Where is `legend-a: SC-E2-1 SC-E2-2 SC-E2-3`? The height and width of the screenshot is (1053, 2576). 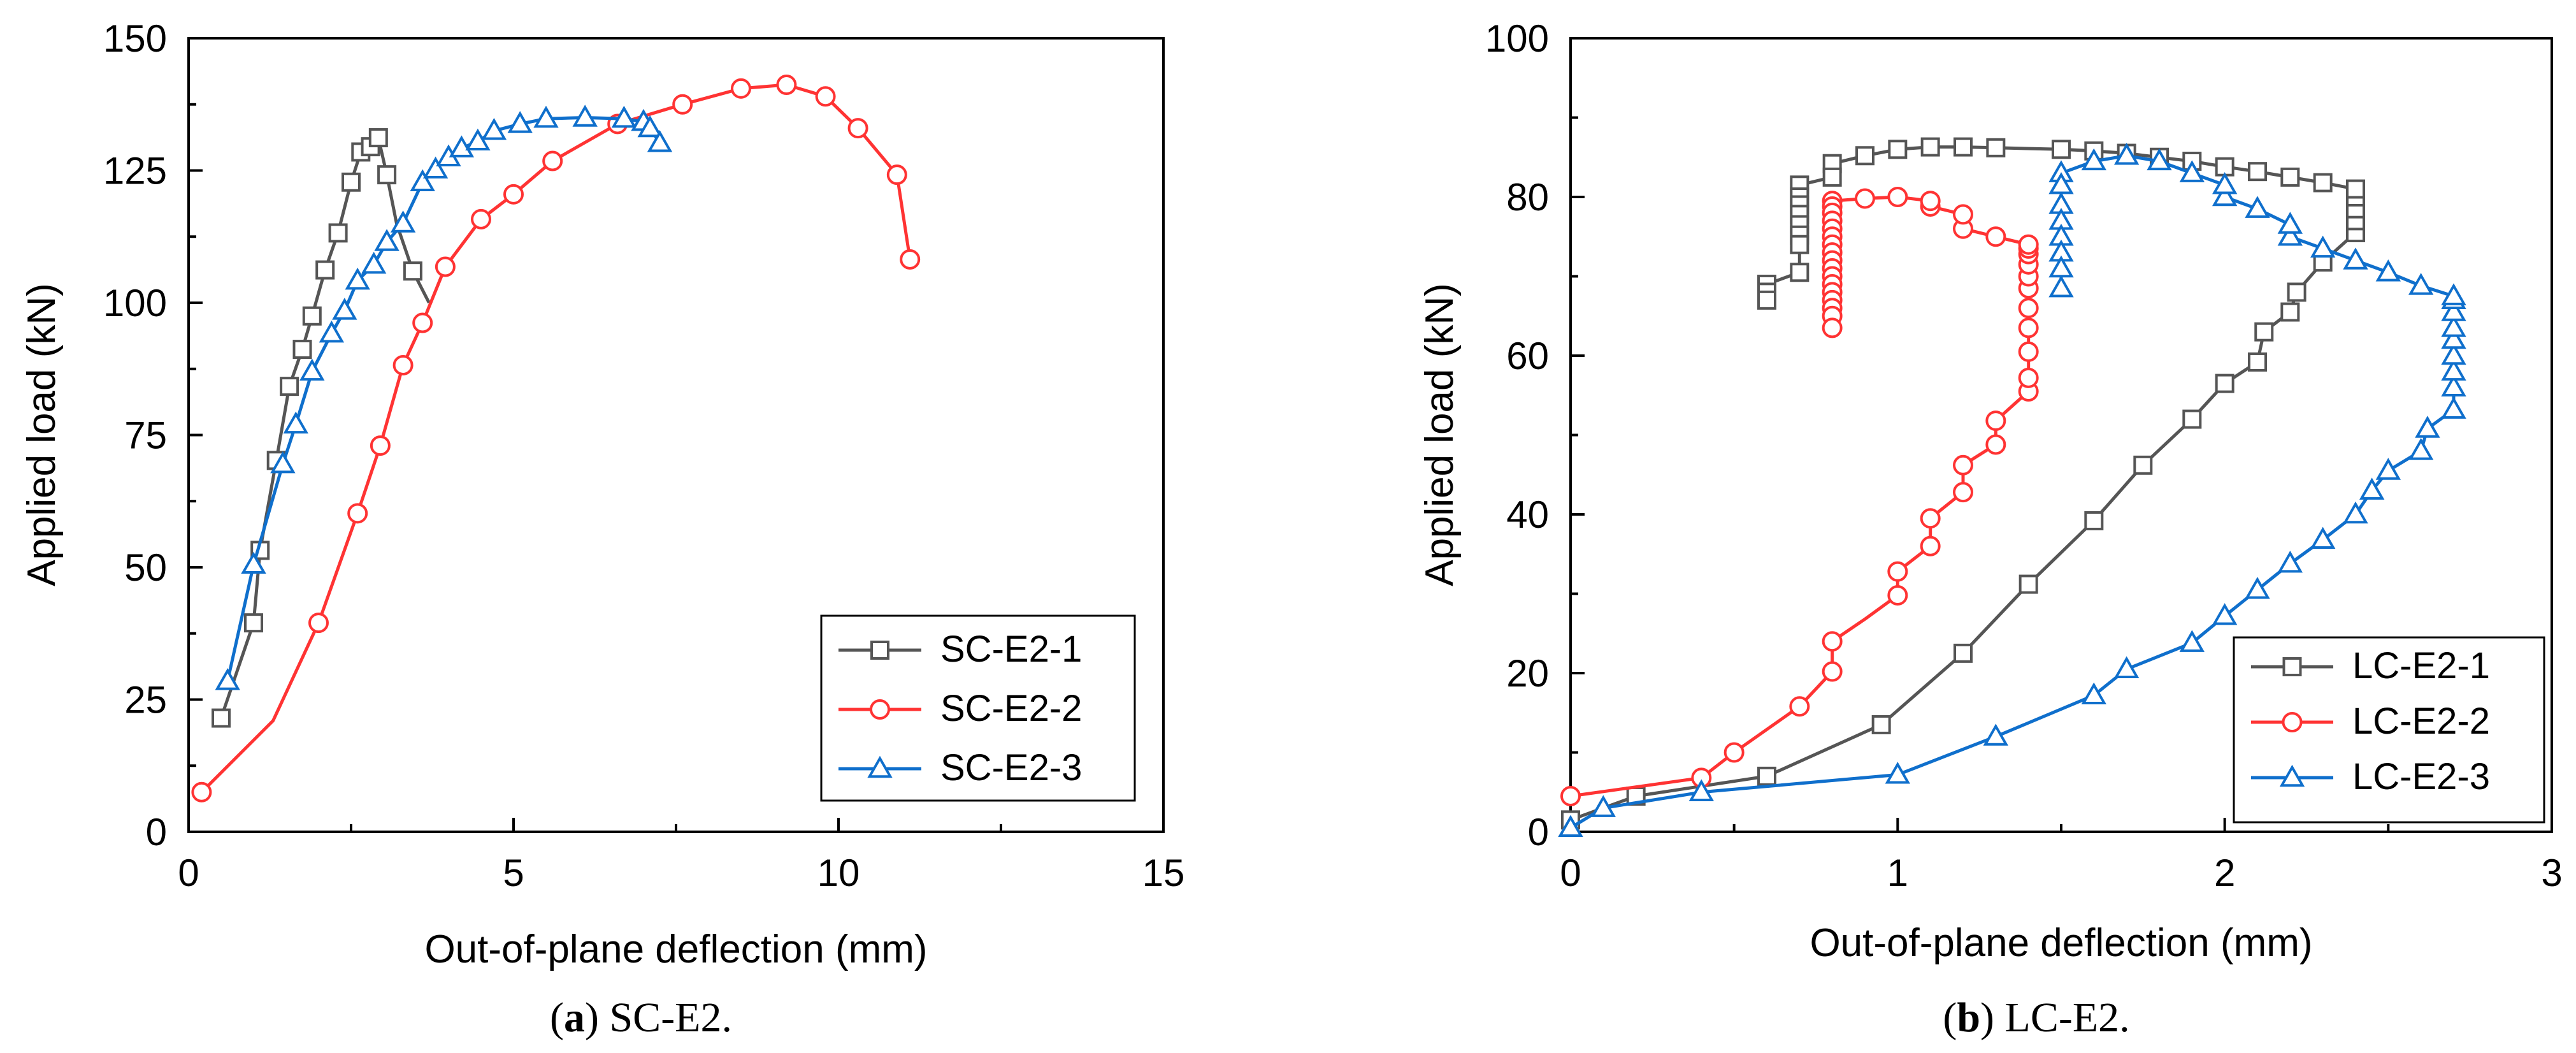 legend-a: SC-E2-1 SC-E2-2 SC-E2-3 is located at coordinates (978, 708).